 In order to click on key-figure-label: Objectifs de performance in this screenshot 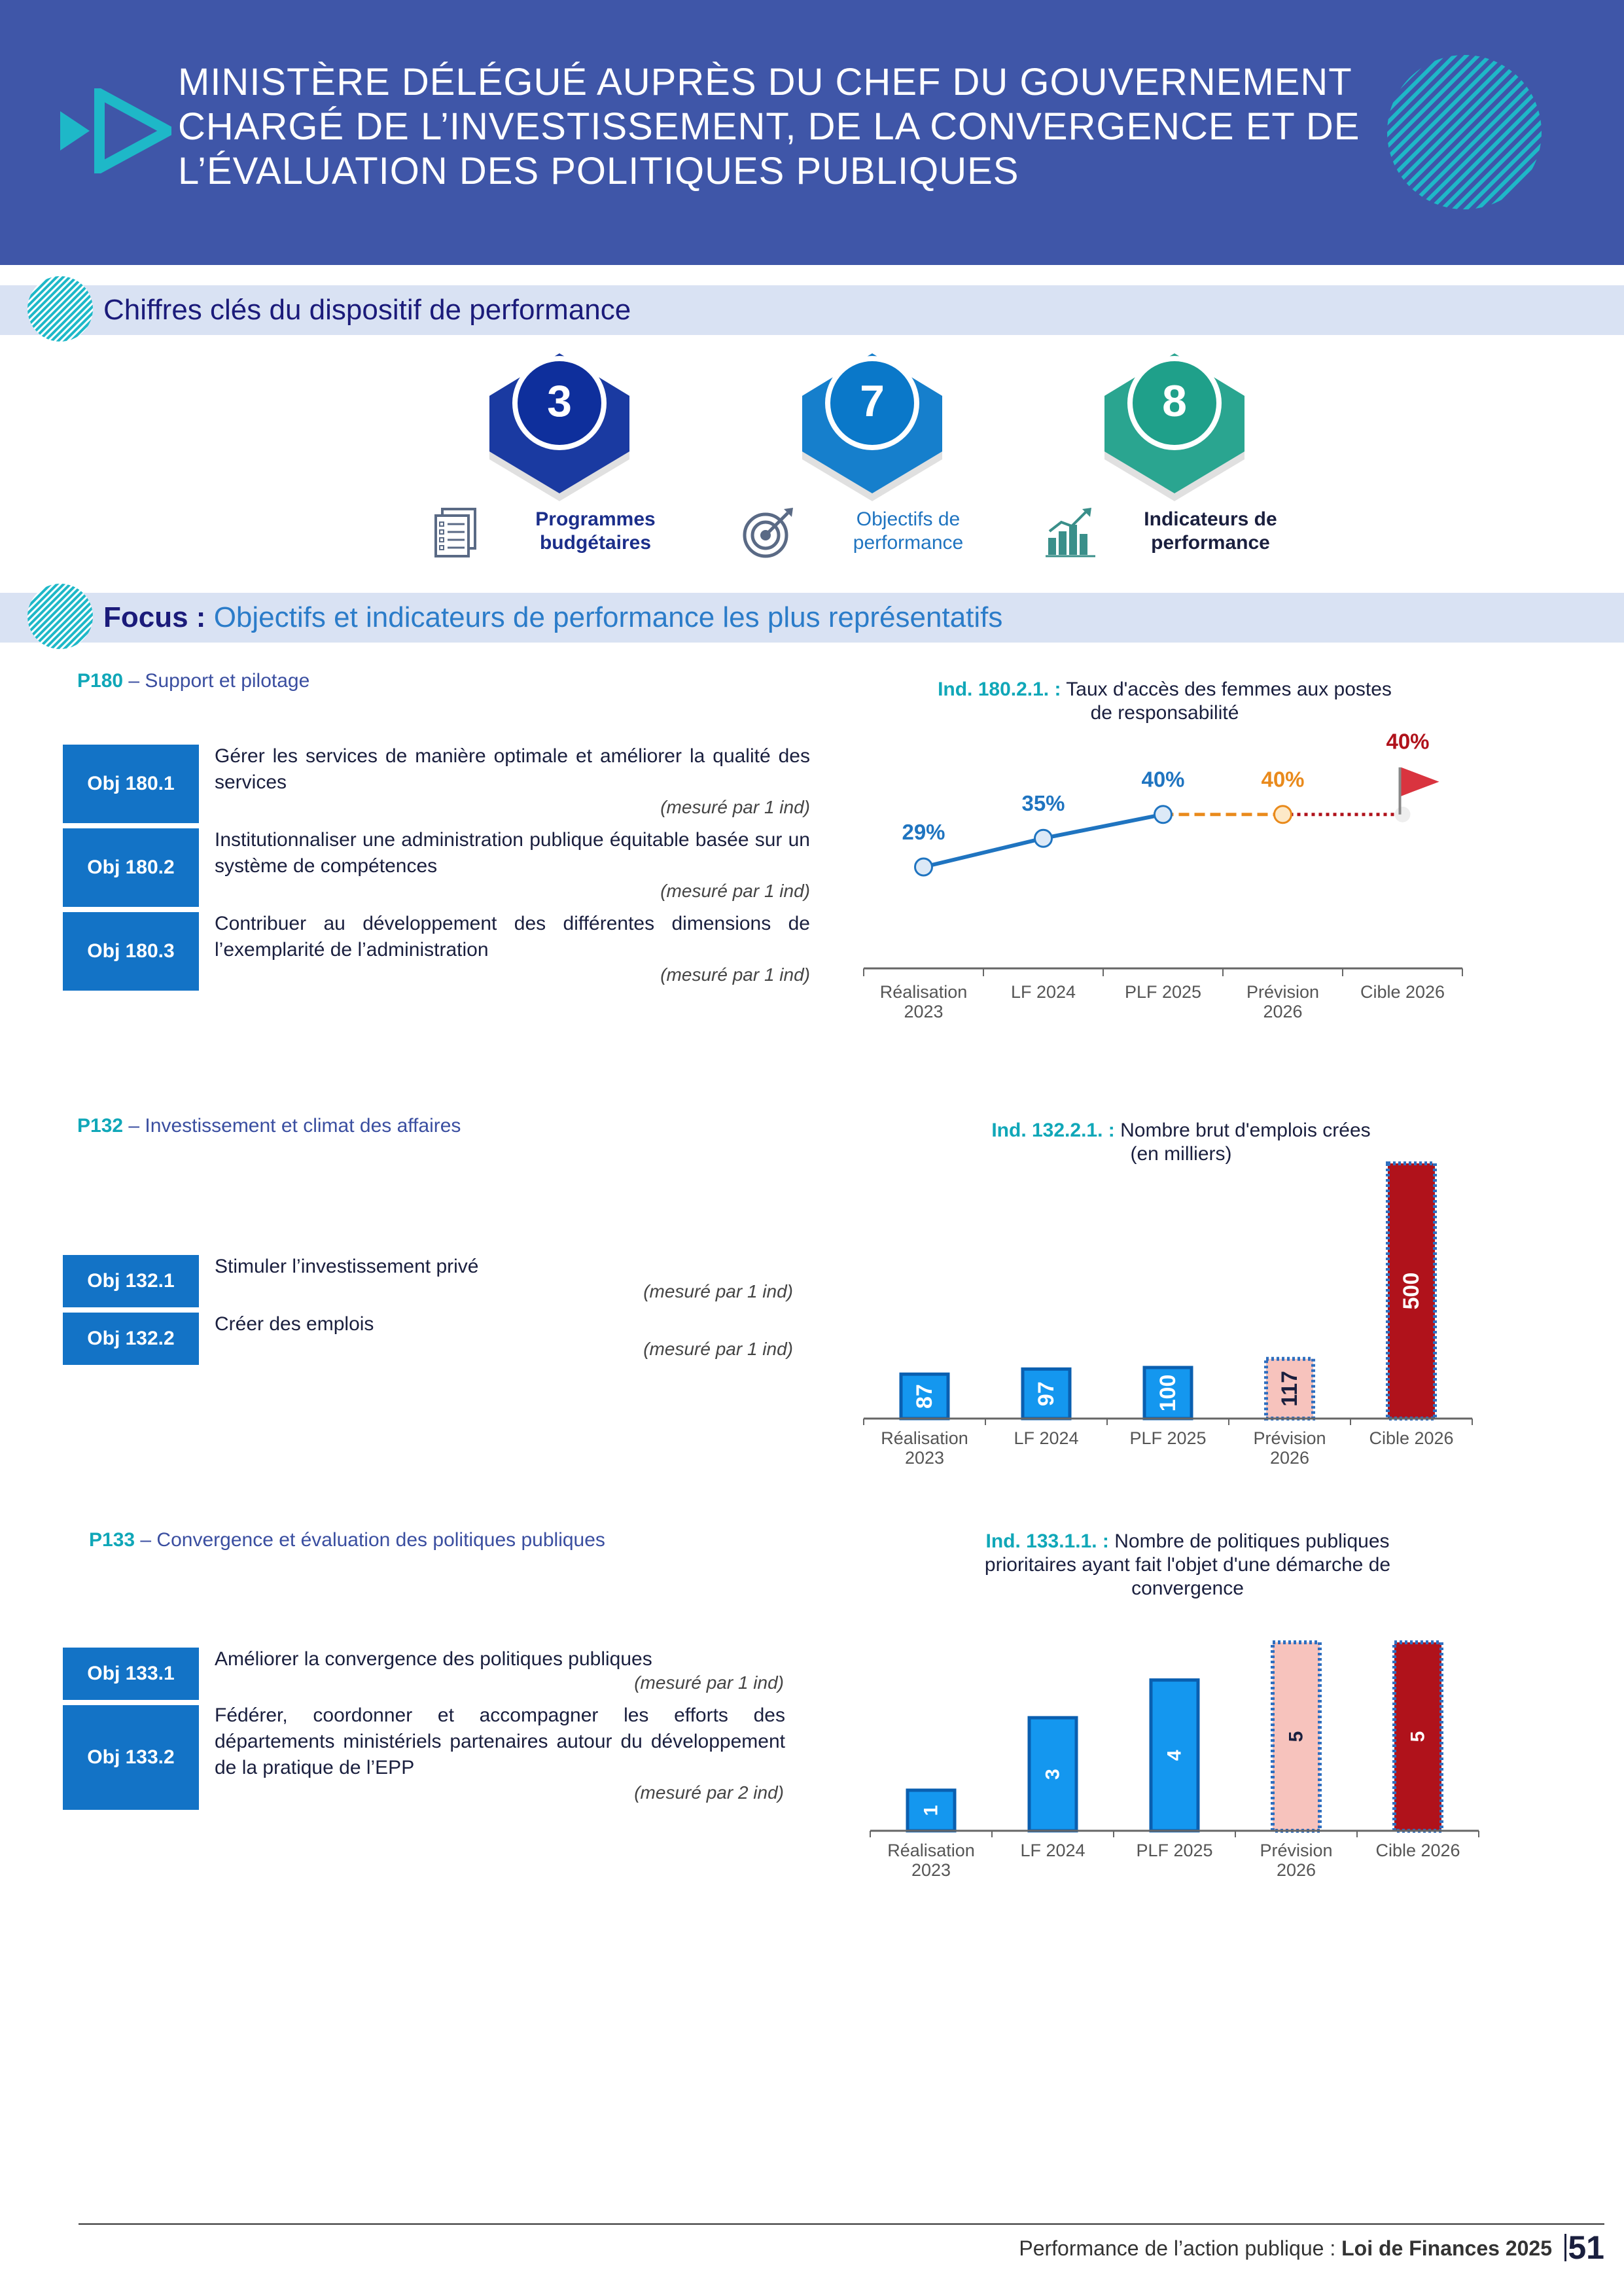, I will do `click(908, 531)`.